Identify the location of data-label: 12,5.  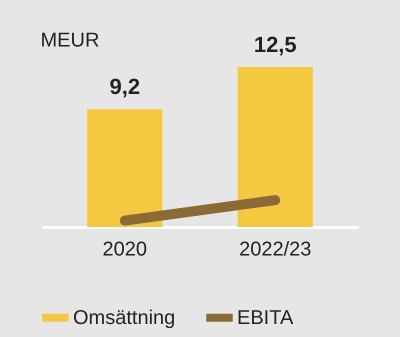
(275, 44).